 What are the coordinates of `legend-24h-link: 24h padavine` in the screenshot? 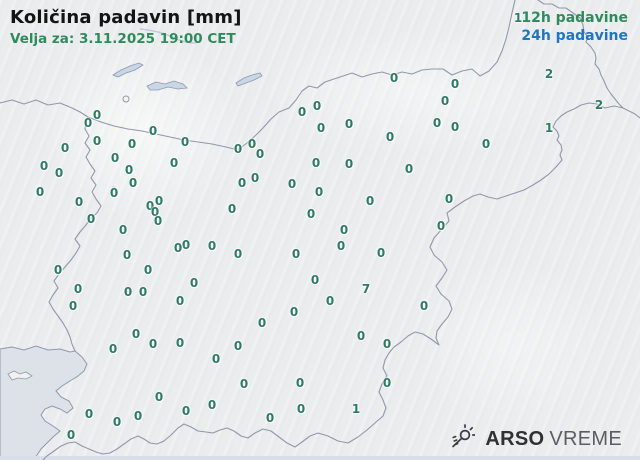 It's located at (574, 36).